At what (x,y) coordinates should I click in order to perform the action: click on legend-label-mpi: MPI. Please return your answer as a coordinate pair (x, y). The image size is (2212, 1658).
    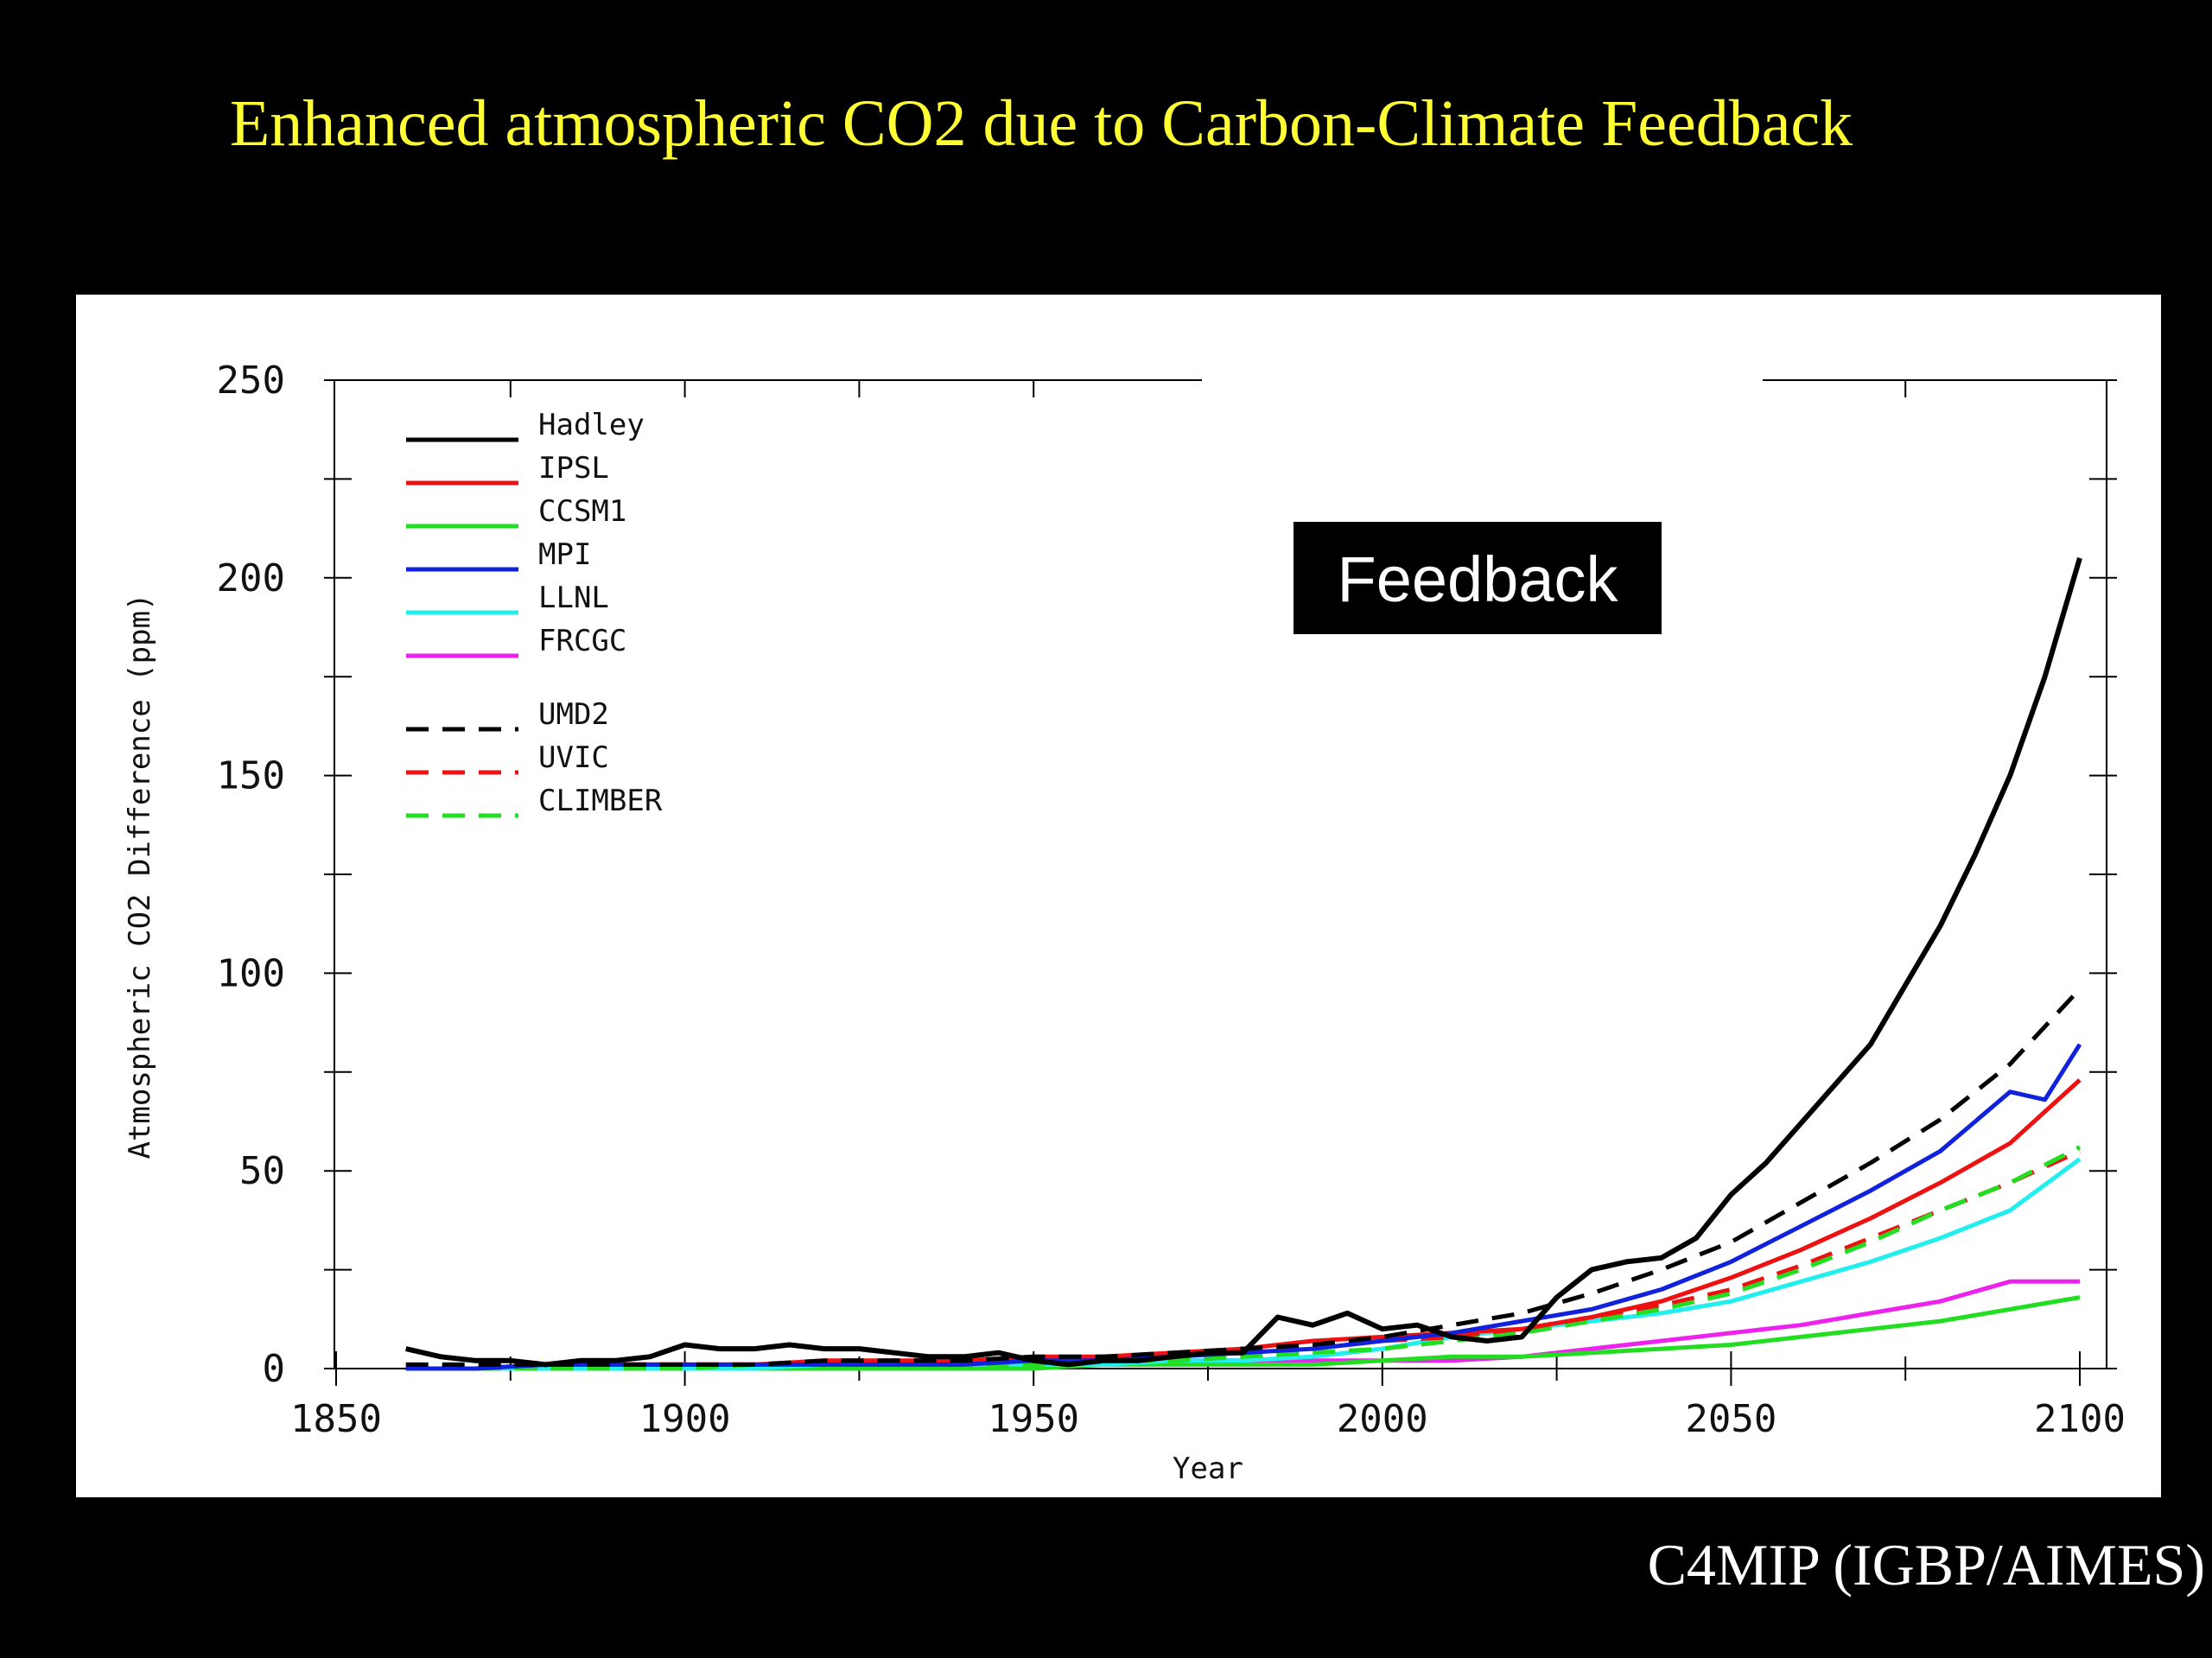
    Looking at the image, I should click on (564, 554).